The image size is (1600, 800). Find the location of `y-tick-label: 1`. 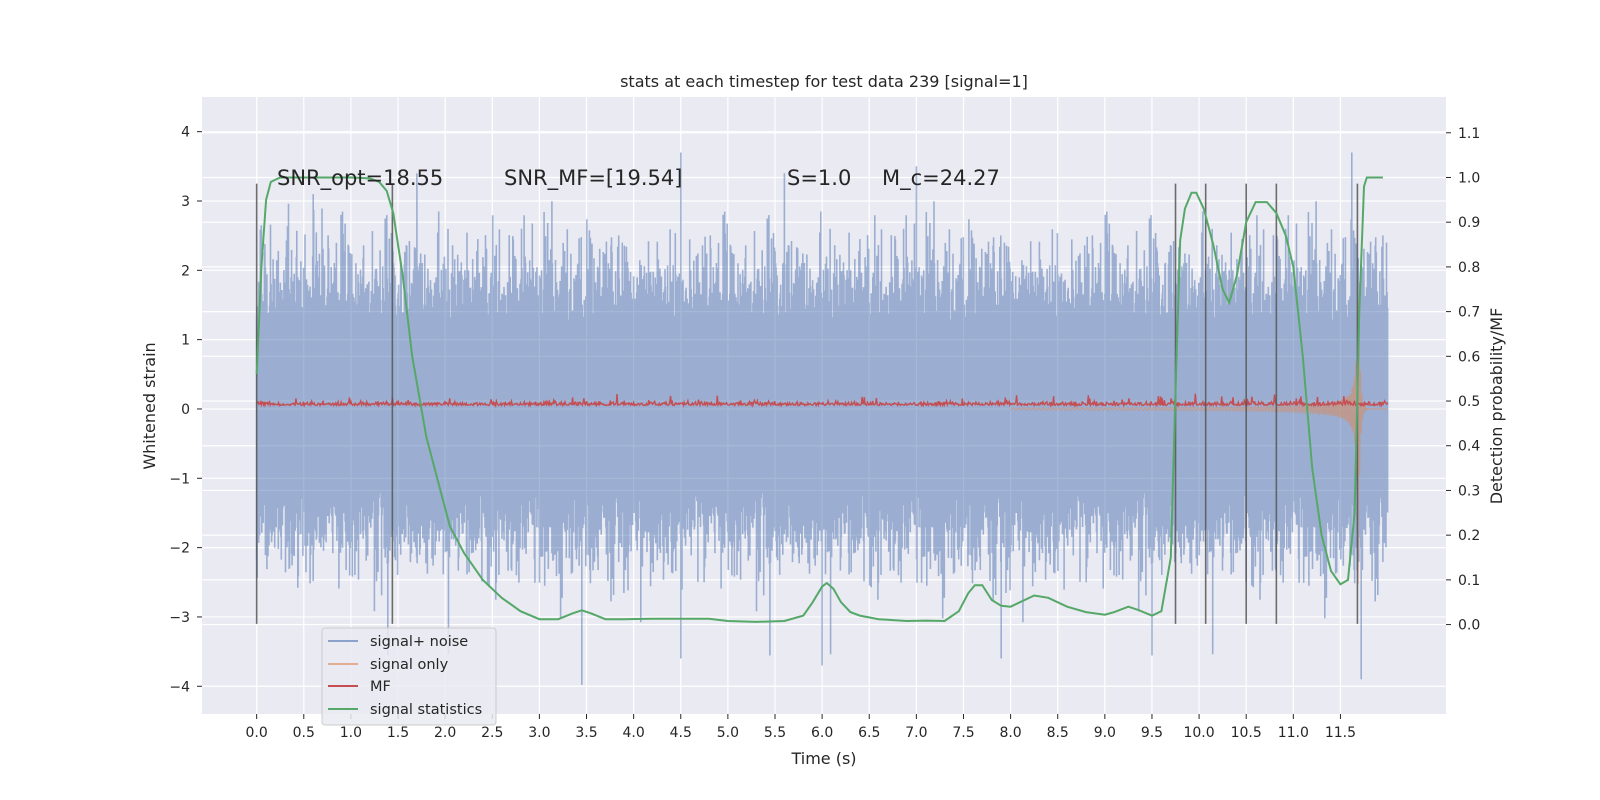

y-tick-label: 1 is located at coordinates (185, 341).